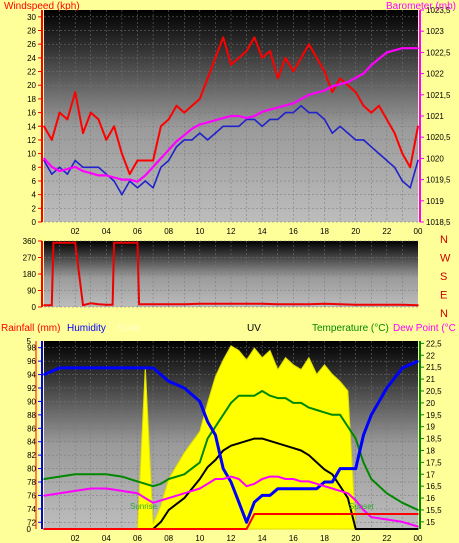  What do you see at coordinates (137, 231) in the screenshot?
I see `x-tick-label: 06` at bounding box center [137, 231].